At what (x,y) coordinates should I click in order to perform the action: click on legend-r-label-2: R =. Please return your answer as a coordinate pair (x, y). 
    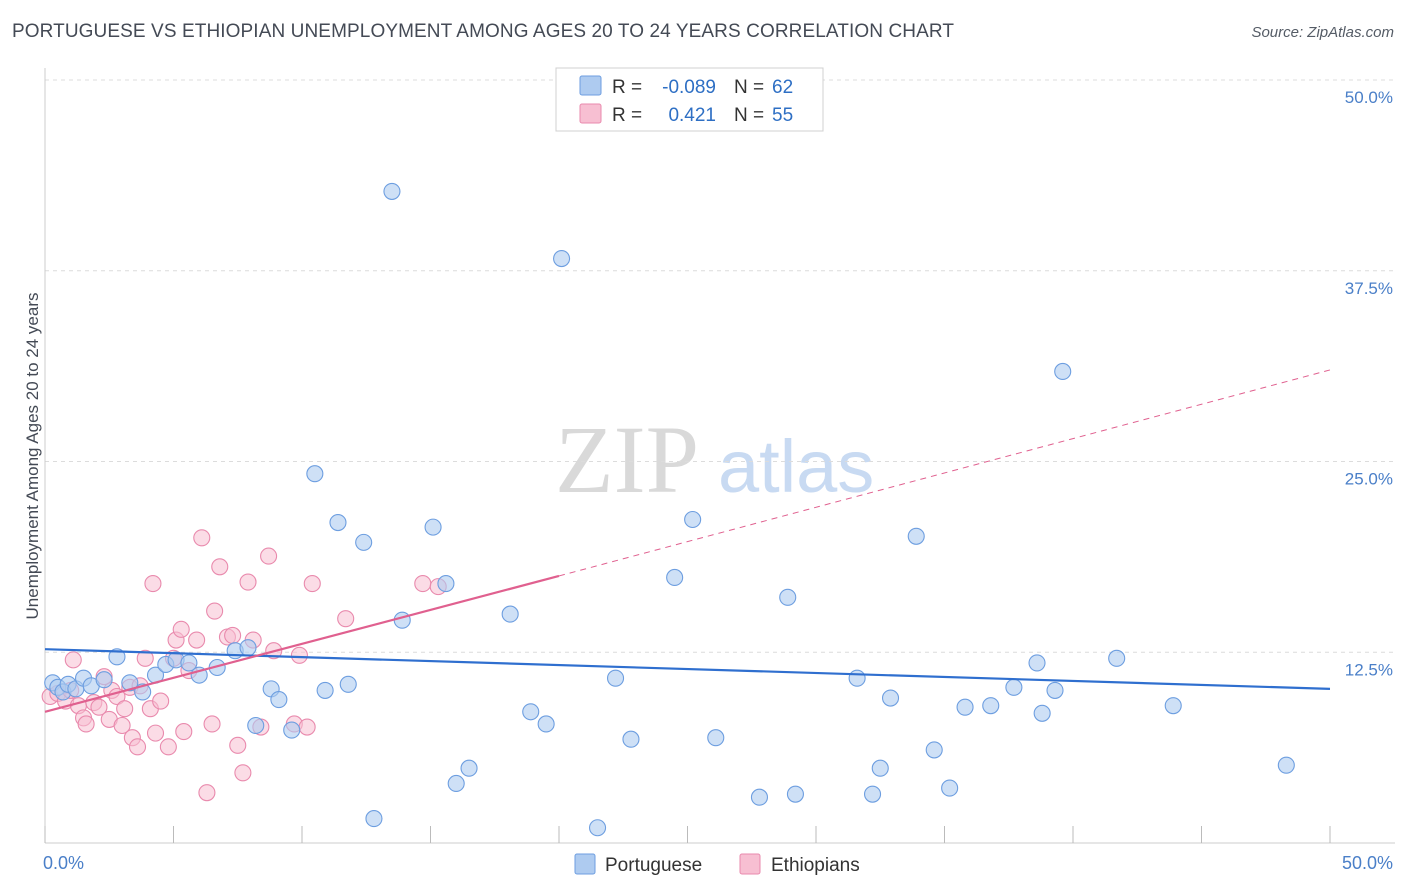
    Looking at the image, I should click on (627, 115).